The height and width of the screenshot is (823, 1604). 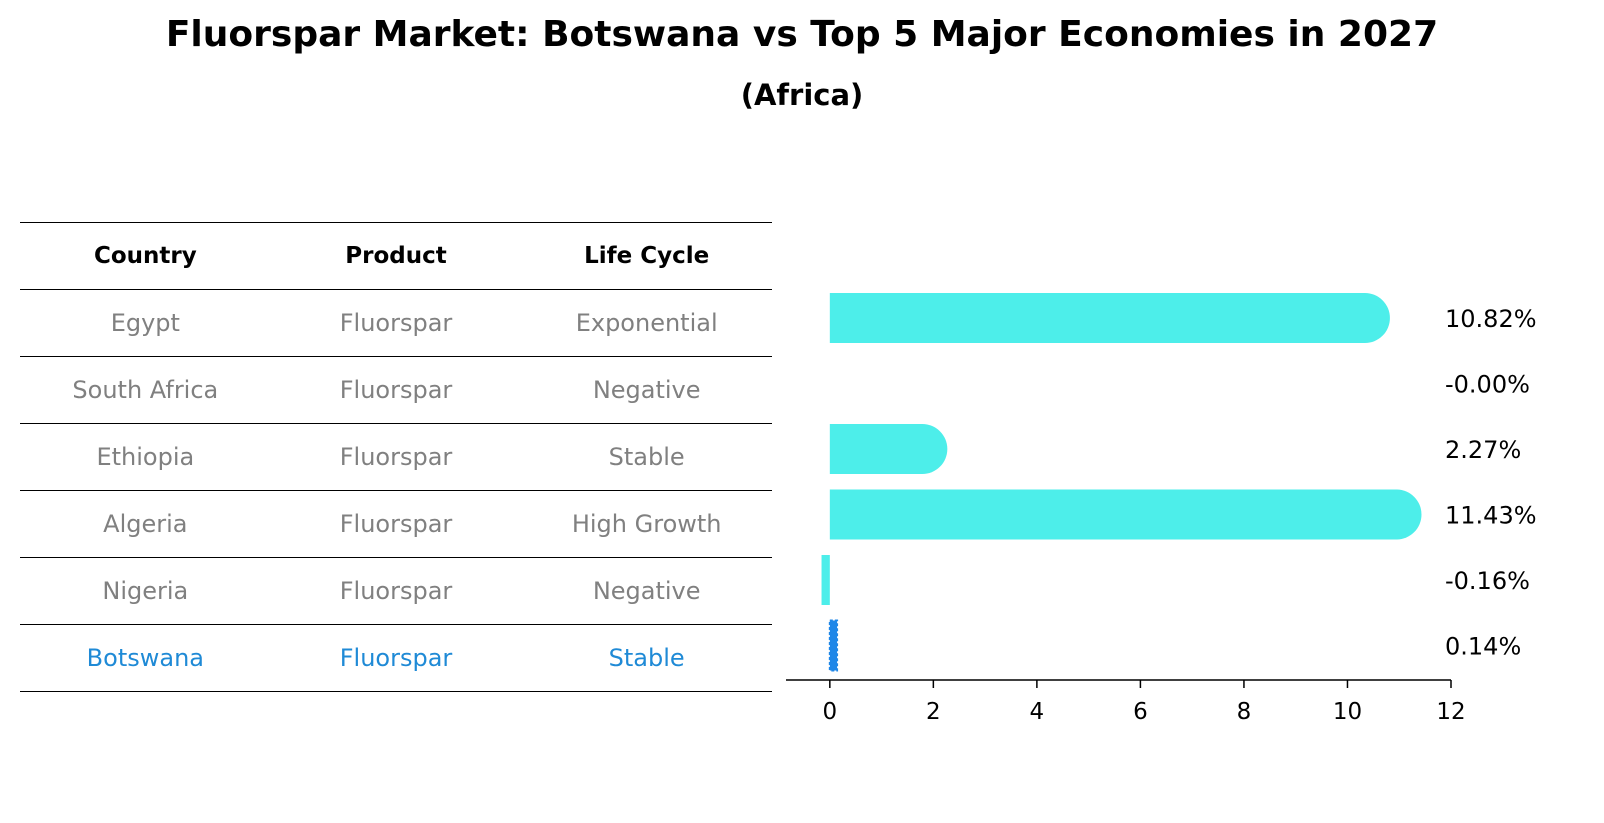 I want to click on x-tick-label: 12, so click(x=1450, y=712).